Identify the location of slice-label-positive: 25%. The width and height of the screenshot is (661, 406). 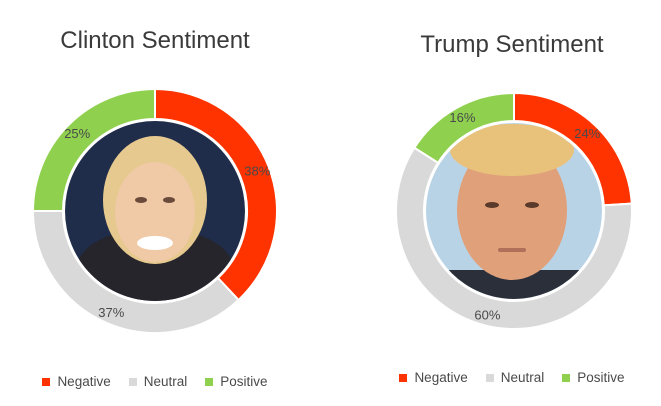
(77, 133).